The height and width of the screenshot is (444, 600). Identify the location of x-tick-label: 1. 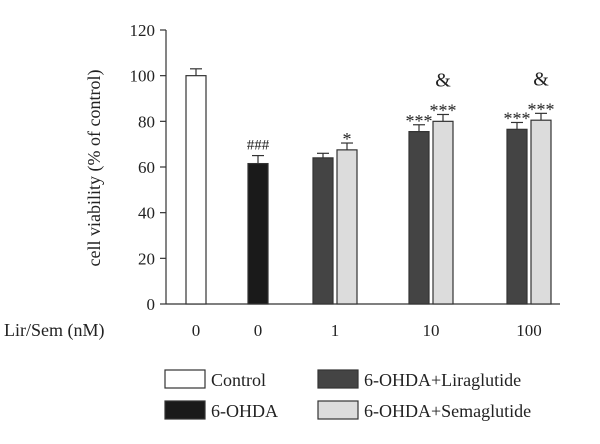
(335, 330).